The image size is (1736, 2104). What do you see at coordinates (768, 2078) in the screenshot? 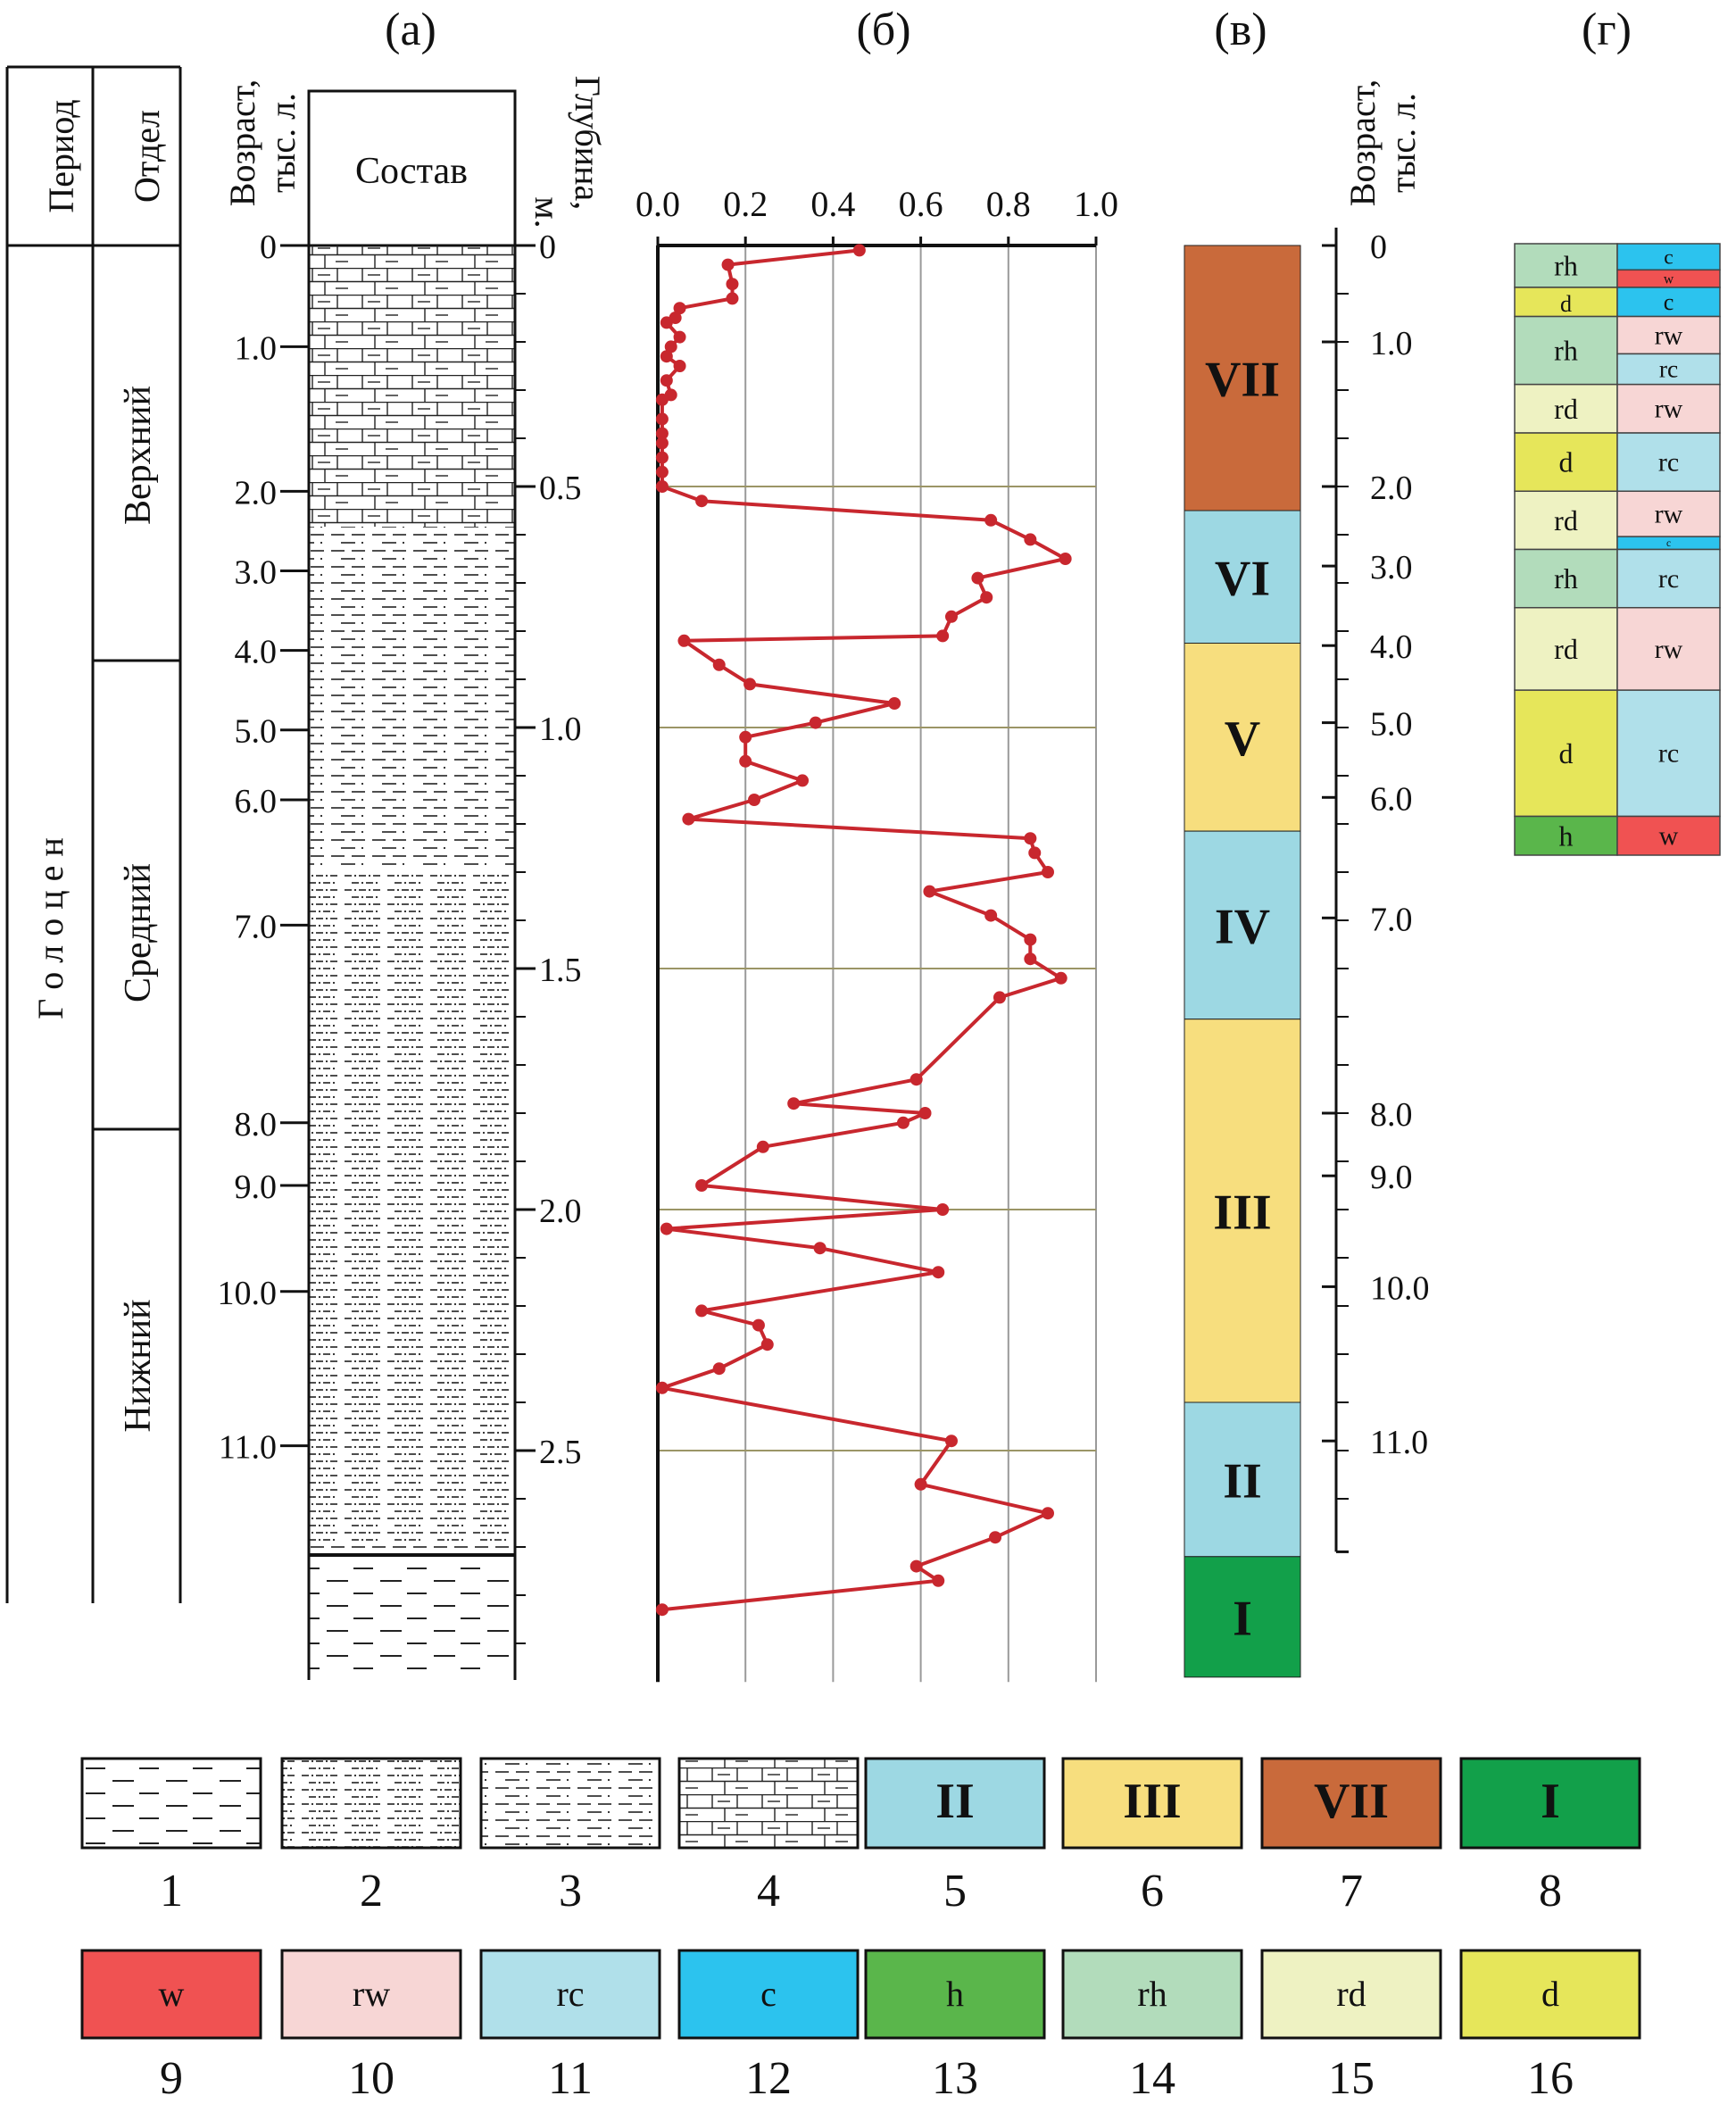
I see `legend-number: 12` at bounding box center [768, 2078].